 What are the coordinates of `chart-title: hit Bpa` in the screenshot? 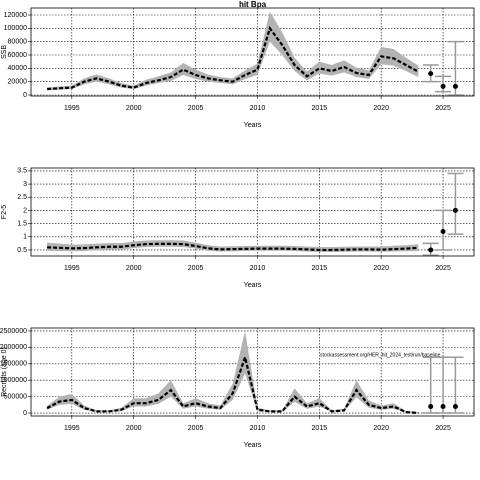 It's located at (253, 4).